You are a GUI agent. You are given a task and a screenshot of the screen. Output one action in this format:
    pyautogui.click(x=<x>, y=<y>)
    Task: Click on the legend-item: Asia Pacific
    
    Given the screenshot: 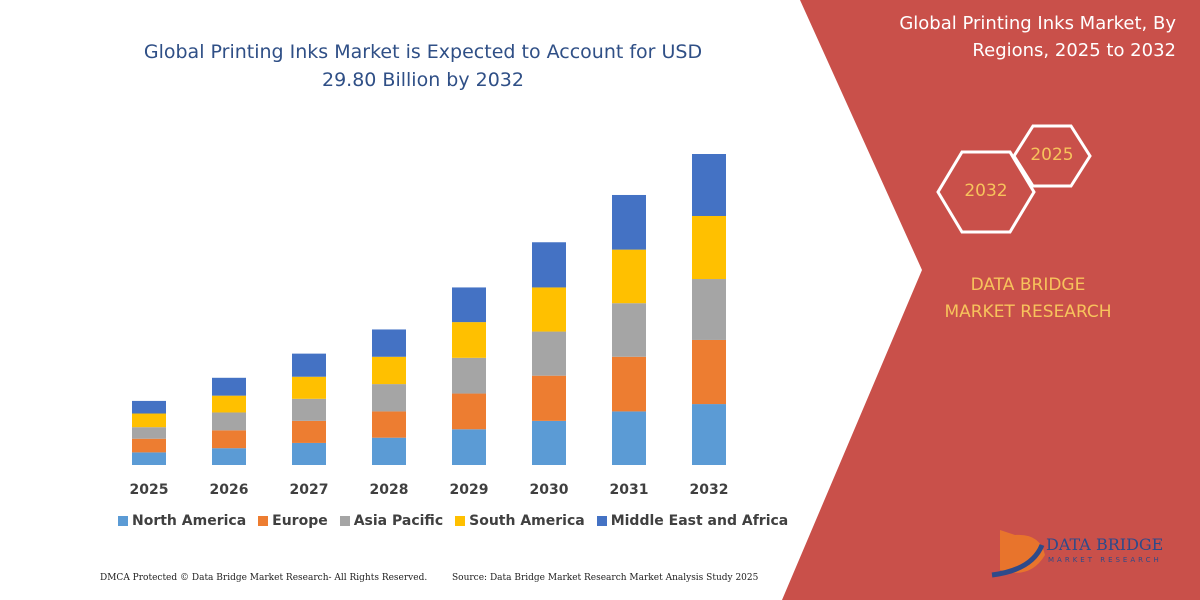 What is the action you would take?
    pyautogui.click(x=391, y=521)
    